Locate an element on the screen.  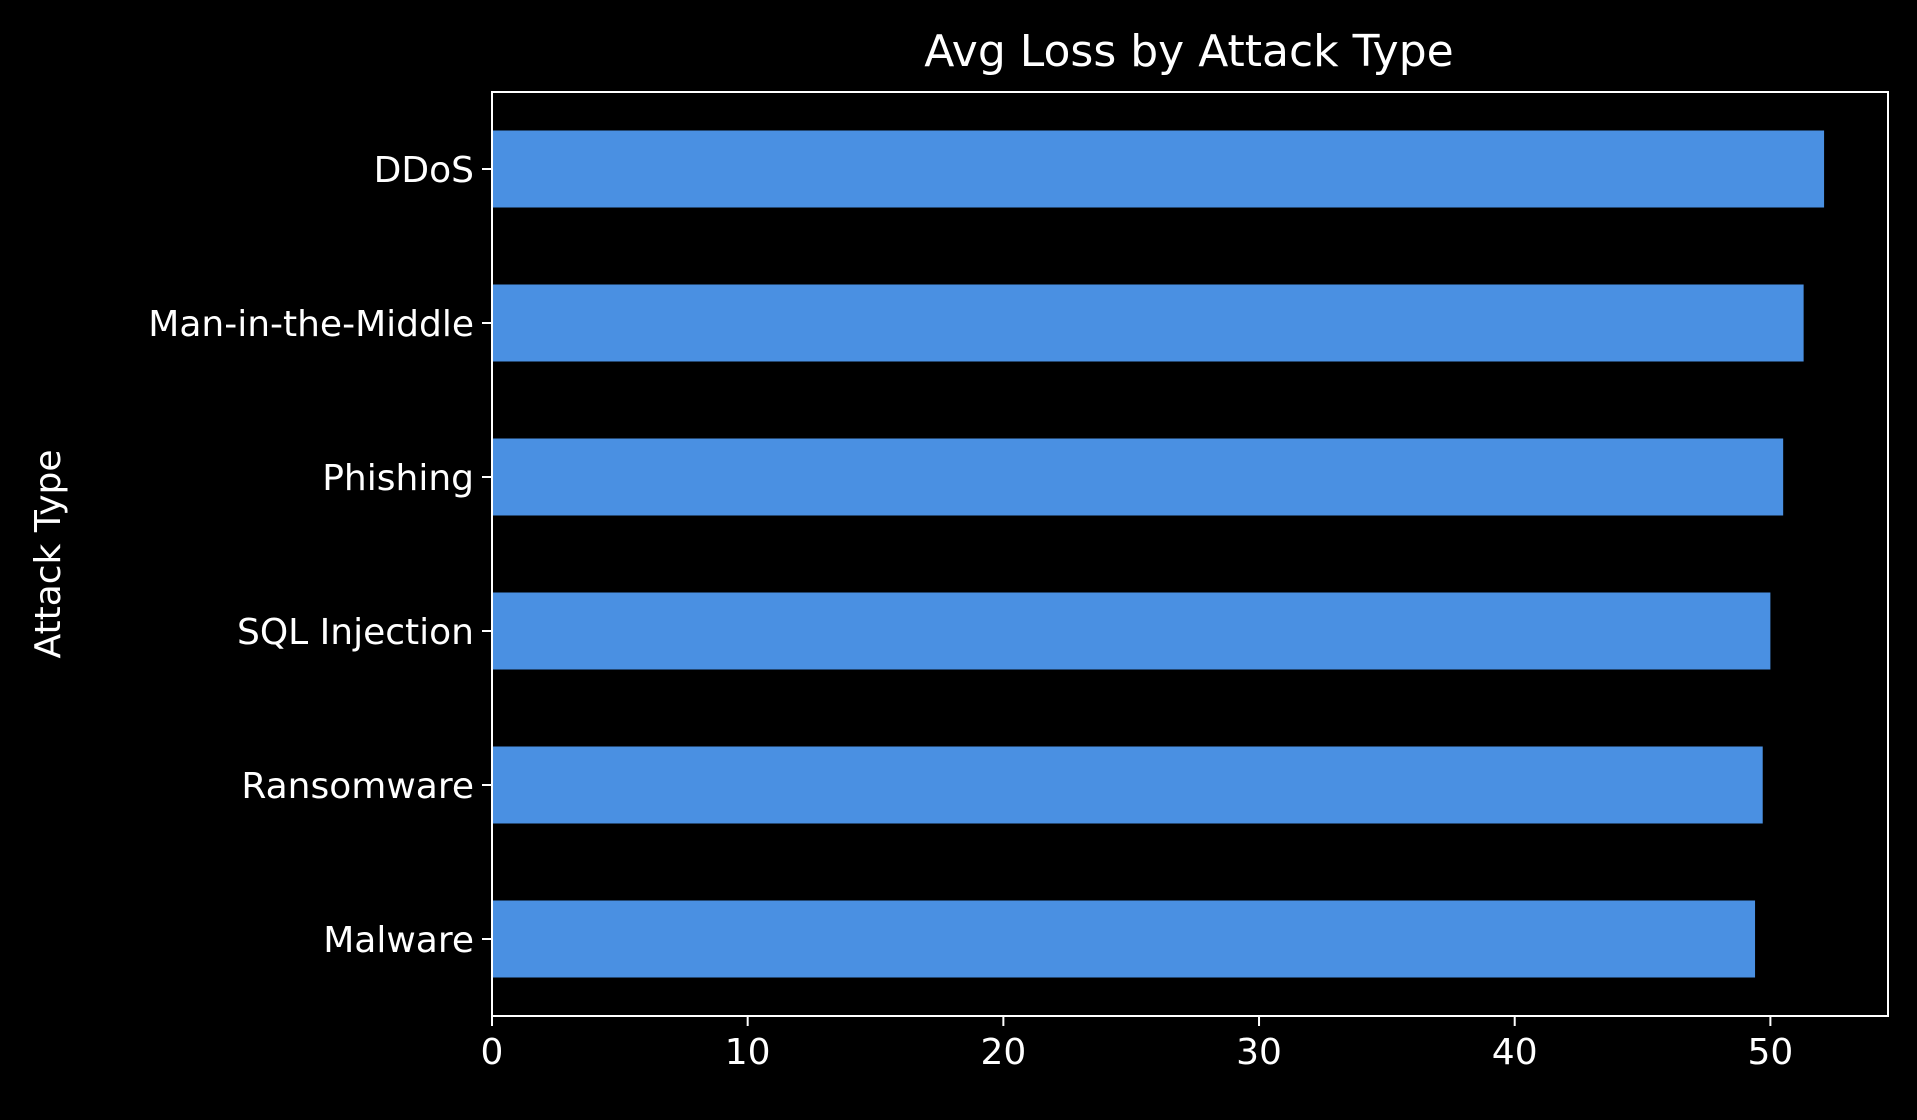
y-tick-label: Phishing is located at coordinates (398, 478).